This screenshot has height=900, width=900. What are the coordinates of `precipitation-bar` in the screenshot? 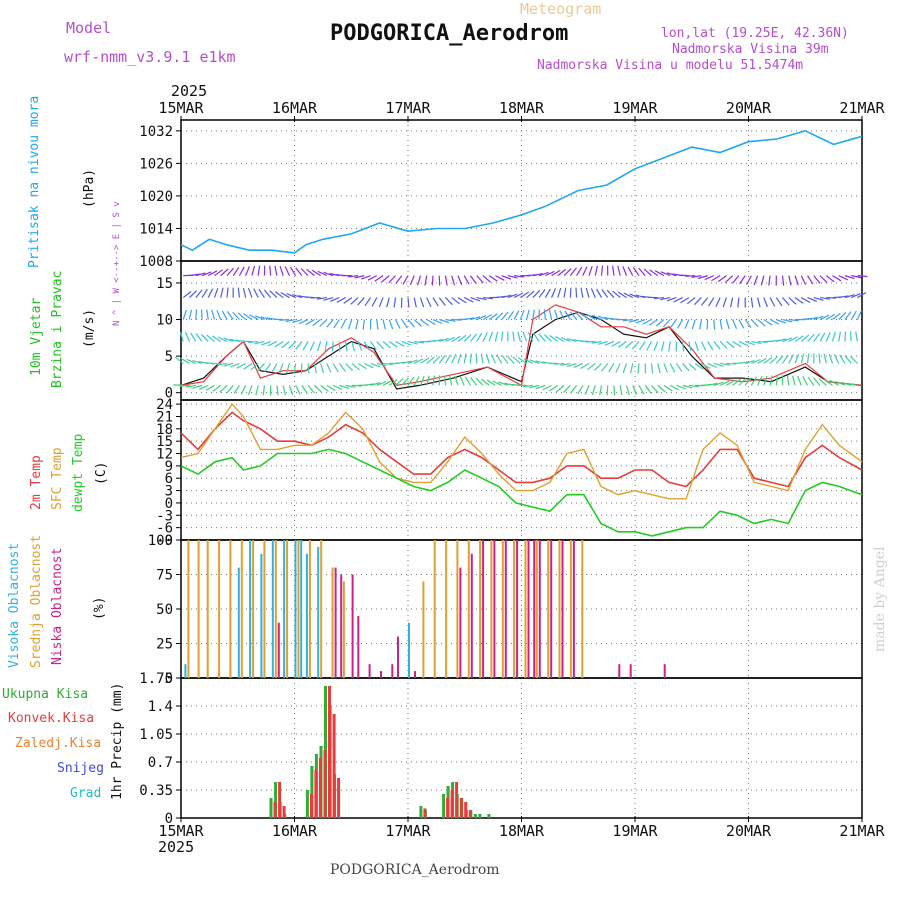 It's located at (466, 810).